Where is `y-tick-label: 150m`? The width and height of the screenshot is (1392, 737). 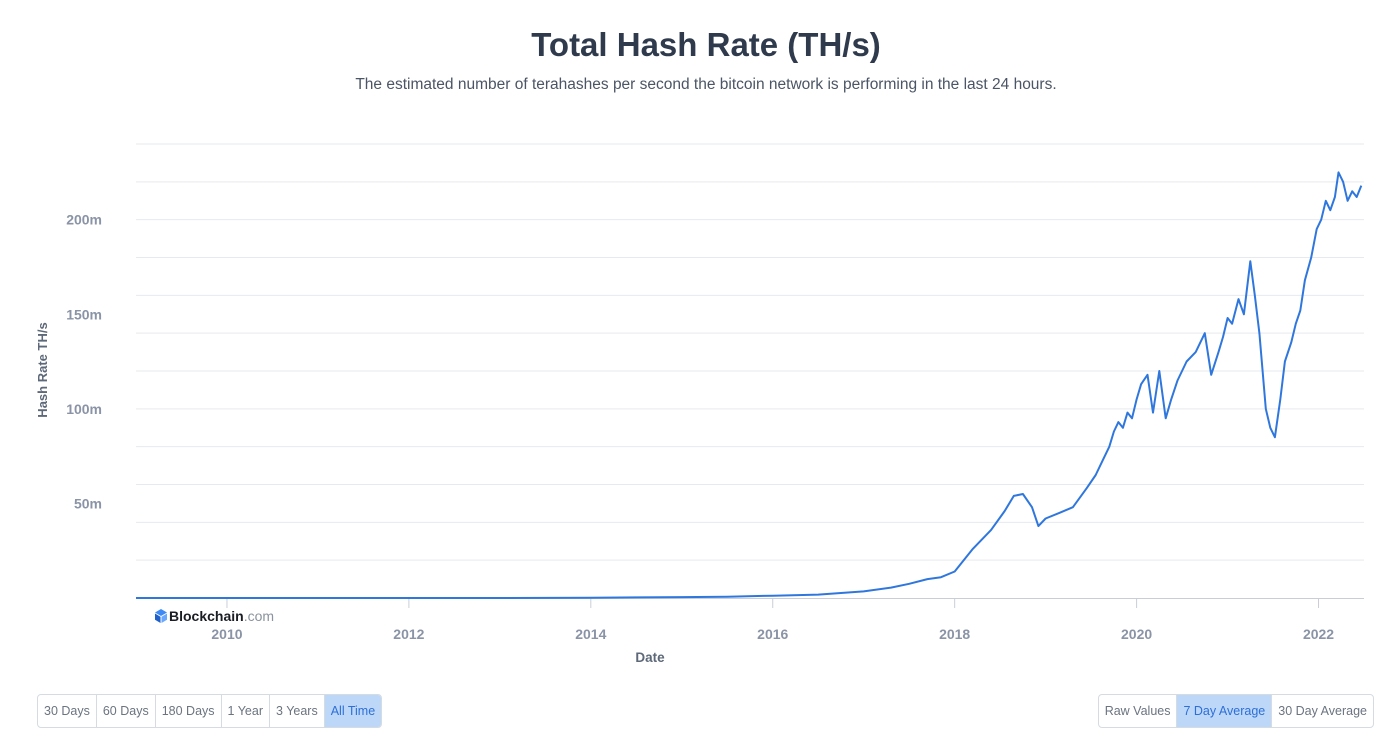 y-tick-label: 150m is located at coordinates (84, 314).